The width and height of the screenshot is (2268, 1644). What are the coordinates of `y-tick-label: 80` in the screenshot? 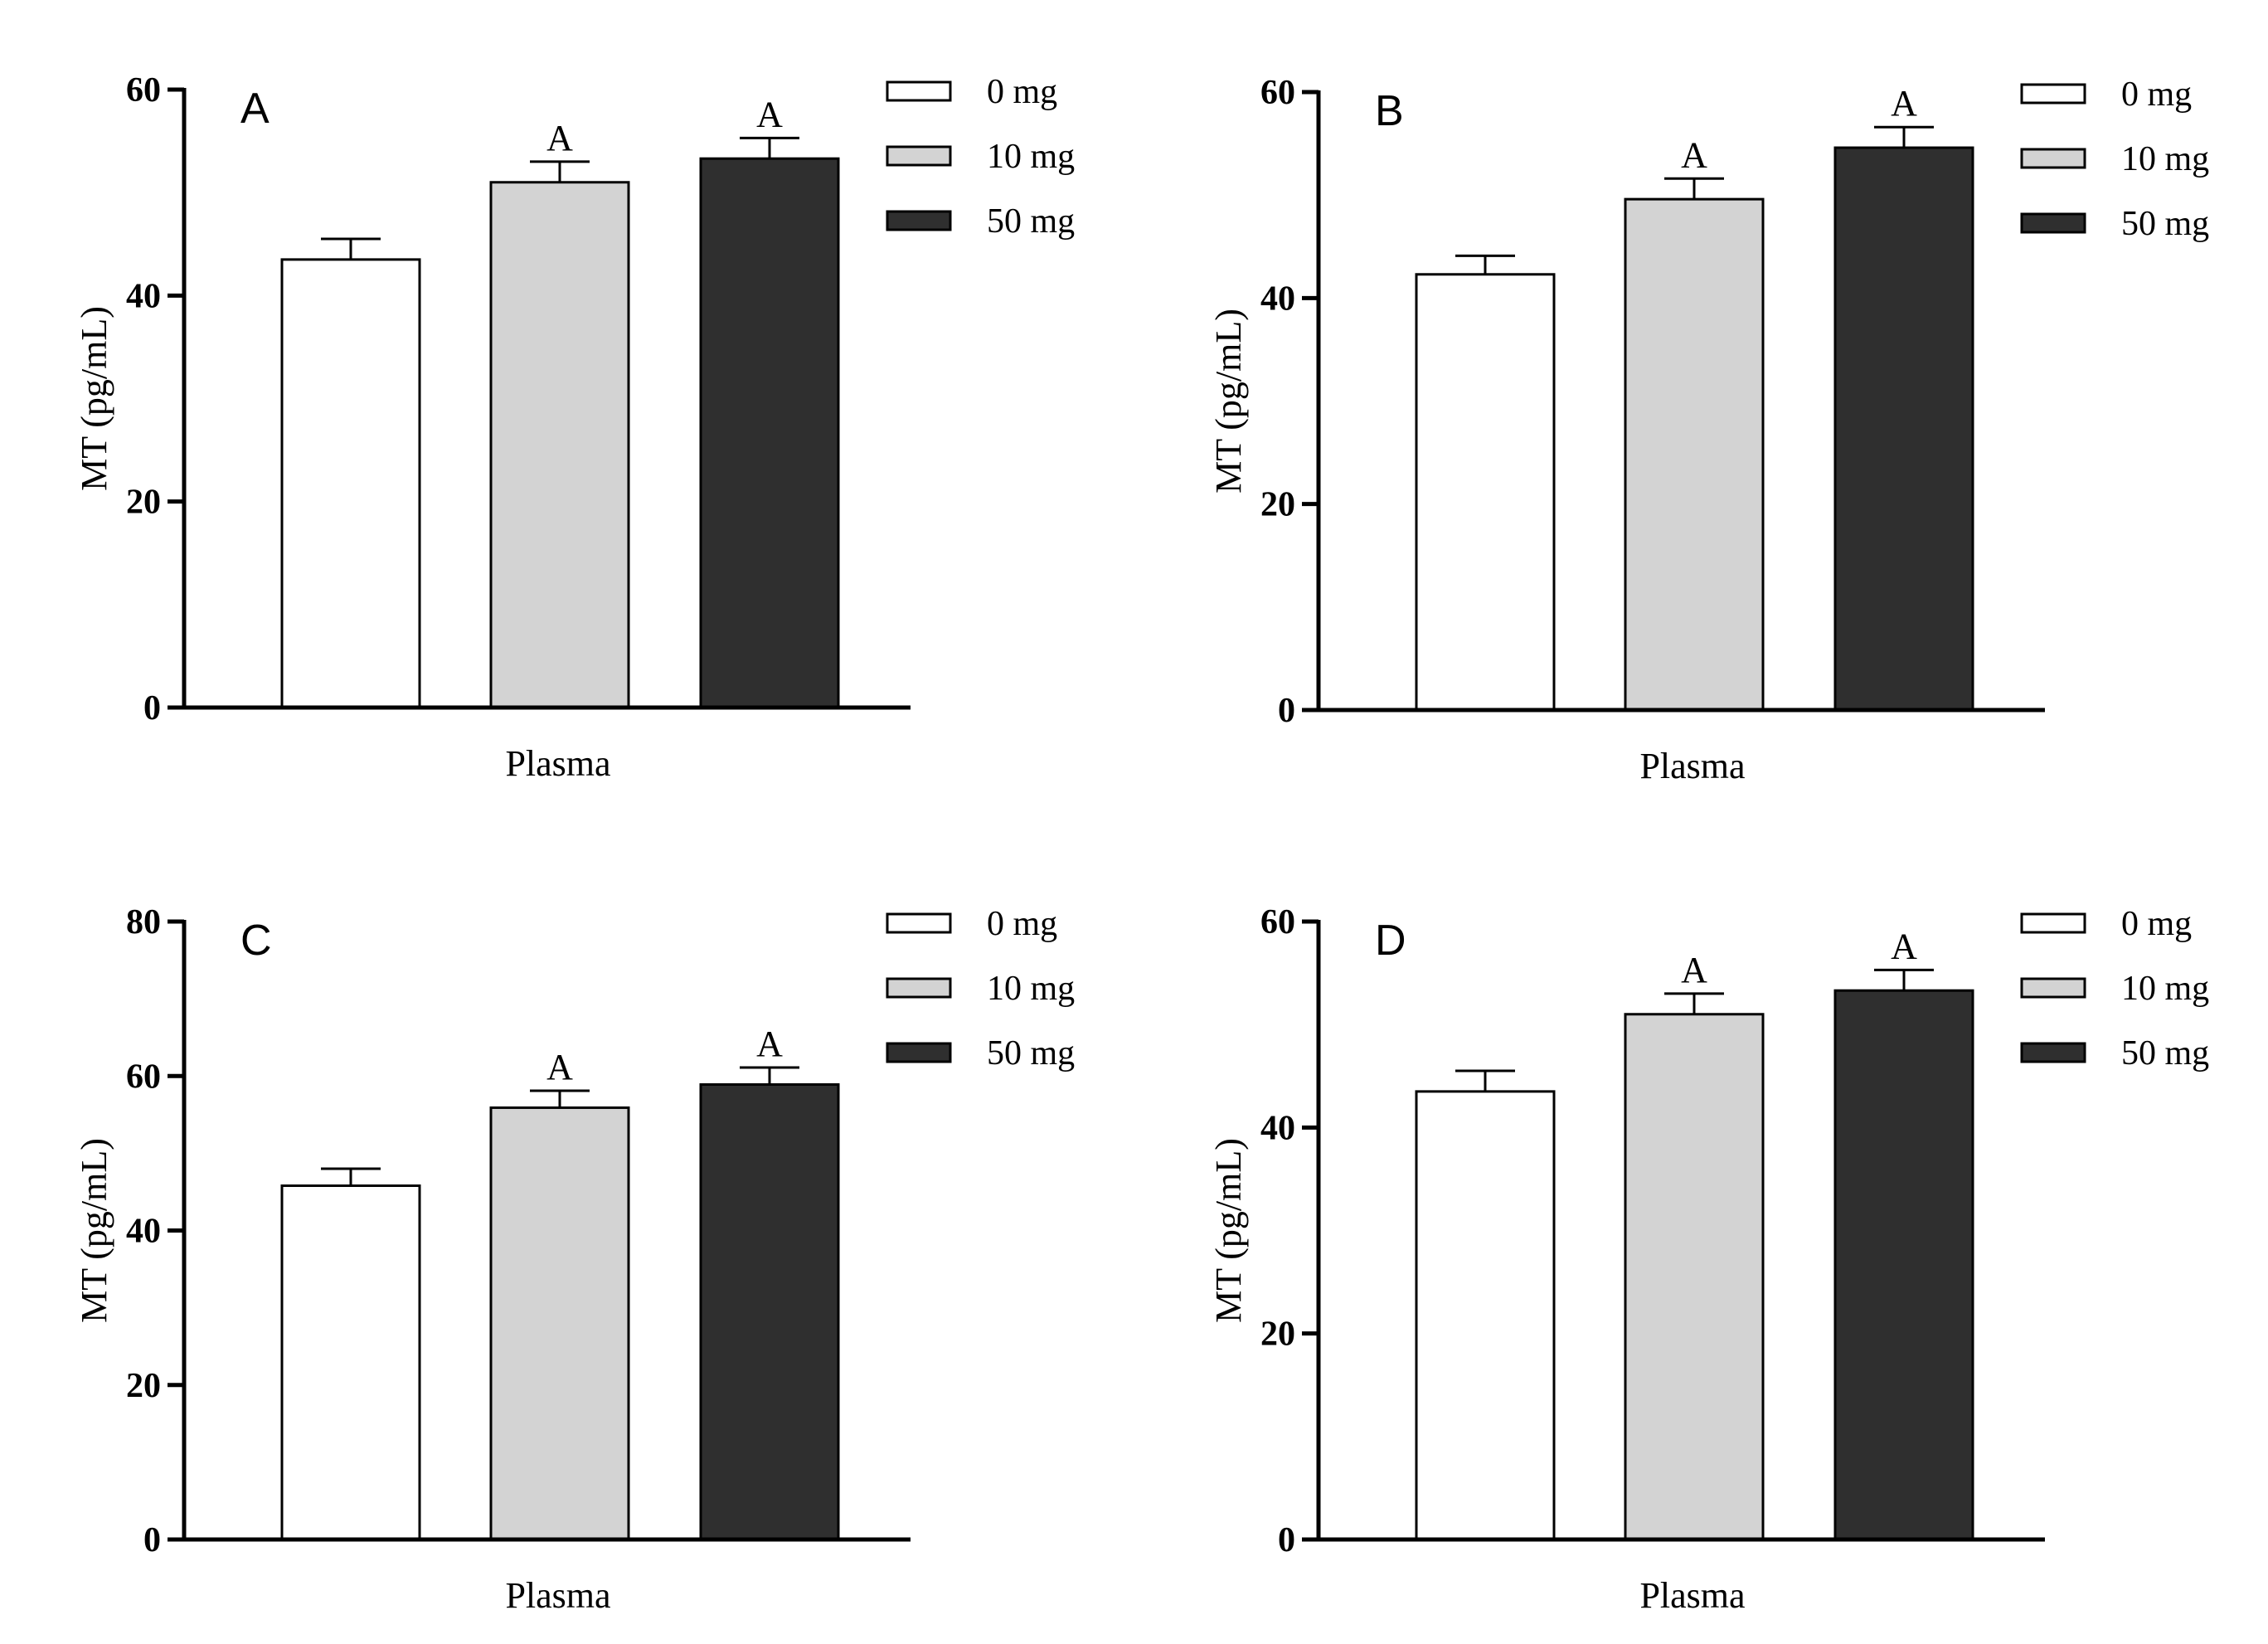 It's located at (143, 922).